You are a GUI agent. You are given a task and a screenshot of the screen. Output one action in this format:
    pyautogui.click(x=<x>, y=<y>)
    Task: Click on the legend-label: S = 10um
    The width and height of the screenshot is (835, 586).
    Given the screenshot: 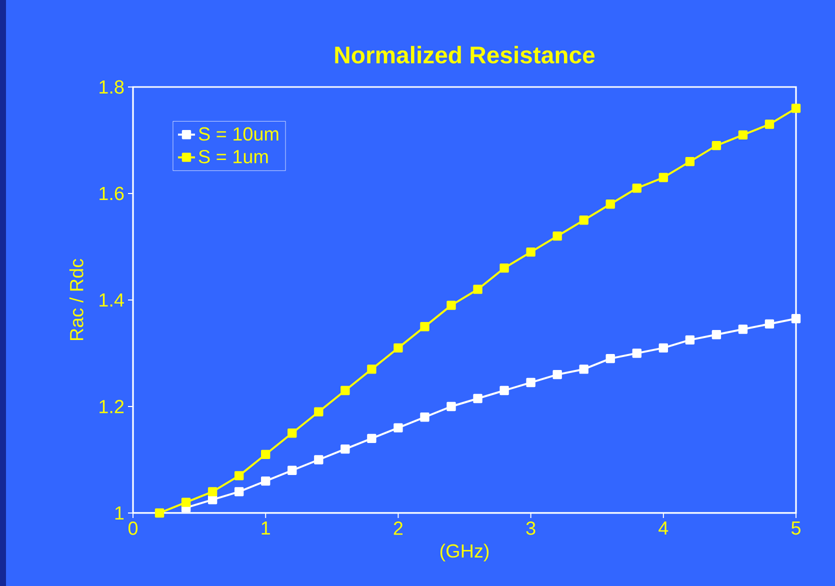 What is the action you would take?
    pyautogui.click(x=238, y=134)
    